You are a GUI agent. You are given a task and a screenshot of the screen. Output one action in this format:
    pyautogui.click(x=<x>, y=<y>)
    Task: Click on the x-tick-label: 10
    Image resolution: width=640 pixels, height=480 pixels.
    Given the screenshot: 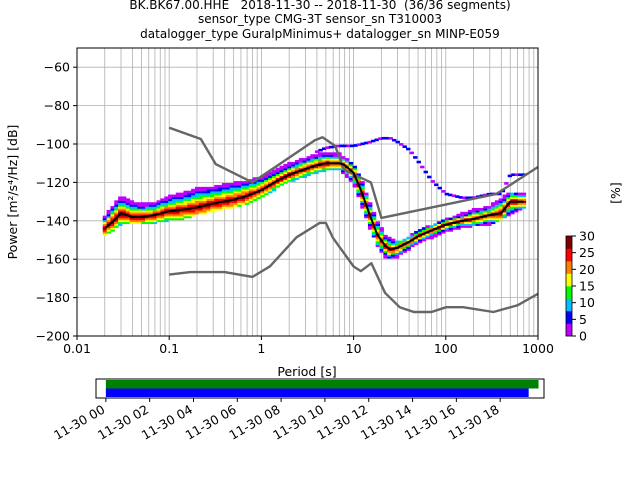 What is the action you would take?
    pyautogui.click(x=354, y=348)
    